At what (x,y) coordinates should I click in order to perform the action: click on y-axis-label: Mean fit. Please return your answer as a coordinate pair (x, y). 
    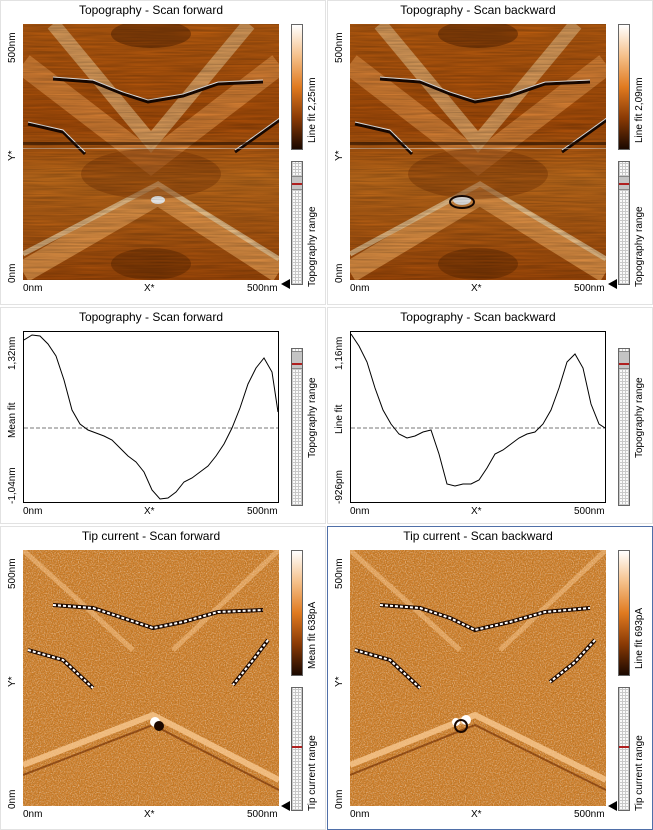
    Looking at the image, I should click on (12, 420).